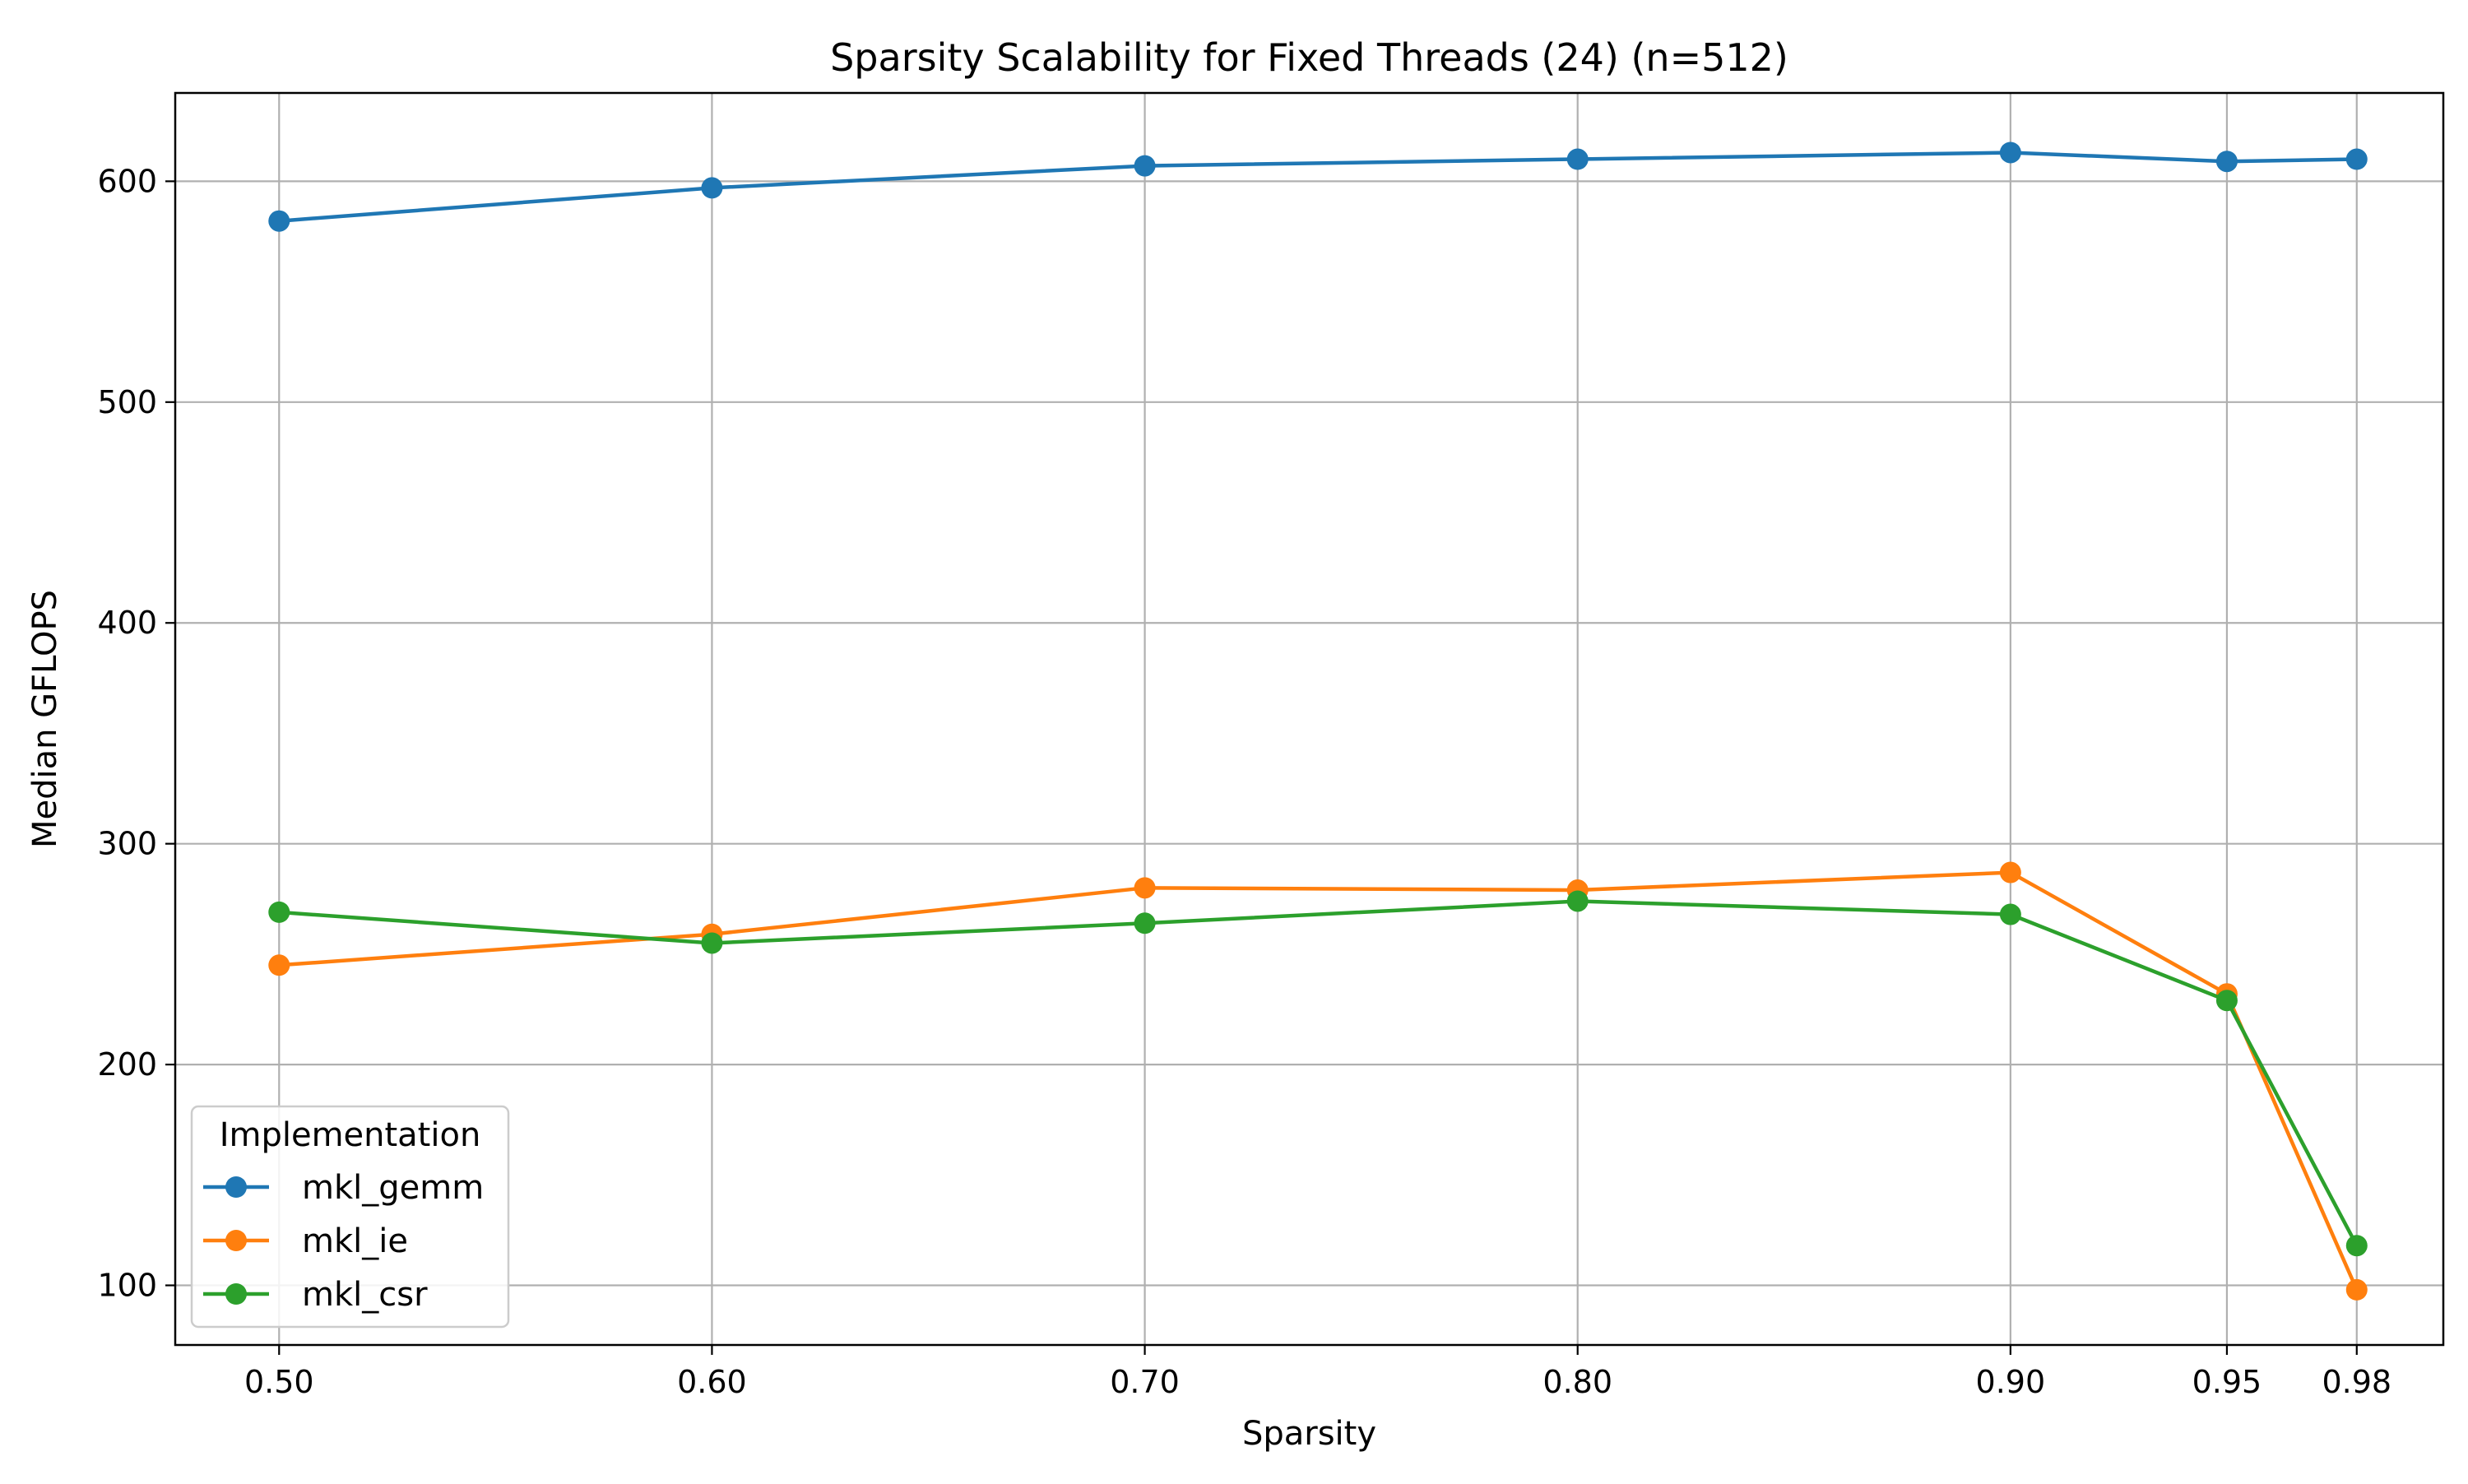  What do you see at coordinates (2011, 1382) in the screenshot?
I see `x-tick-label: 0.90` at bounding box center [2011, 1382].